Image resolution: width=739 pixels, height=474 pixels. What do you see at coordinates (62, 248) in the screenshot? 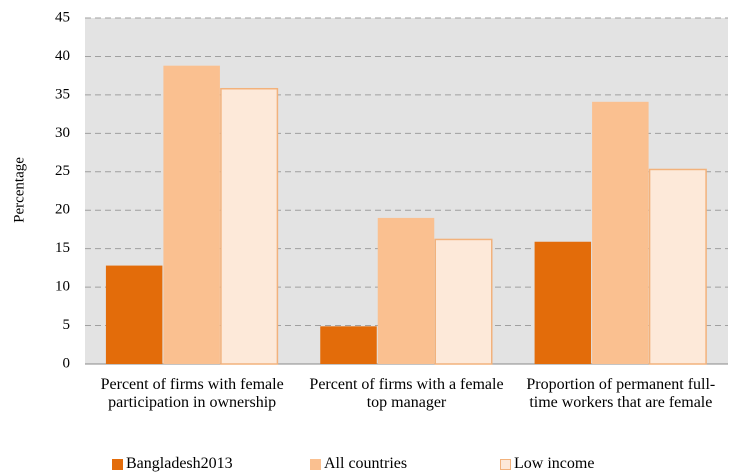
I see `y-tick-label: 15` at bounding box center [62, 248].